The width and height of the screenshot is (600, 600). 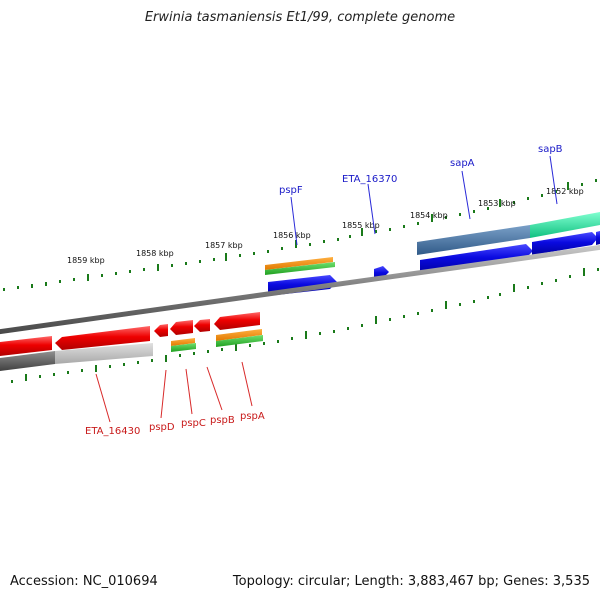 I want to click on cds-arrow-pspA, so click(x=237, y=321).